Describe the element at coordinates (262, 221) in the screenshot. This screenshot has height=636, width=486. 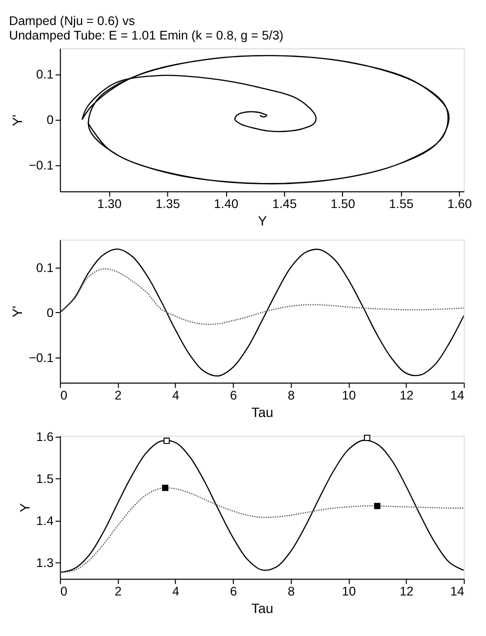
I see `x-axis-title: Y` at that location.